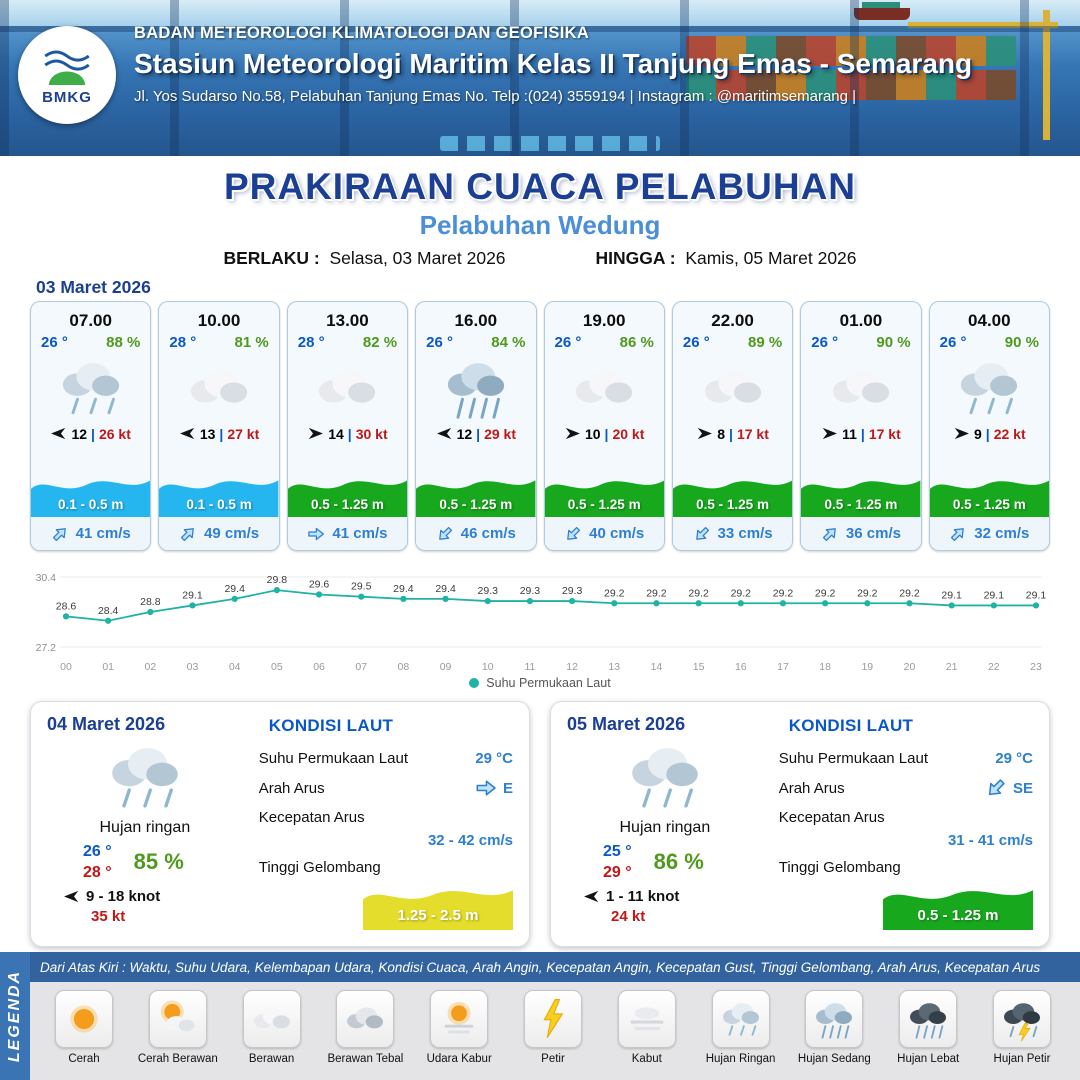  I want to click on card-temp-humidity-row: 28 ° 81 %, so click(218, 341).